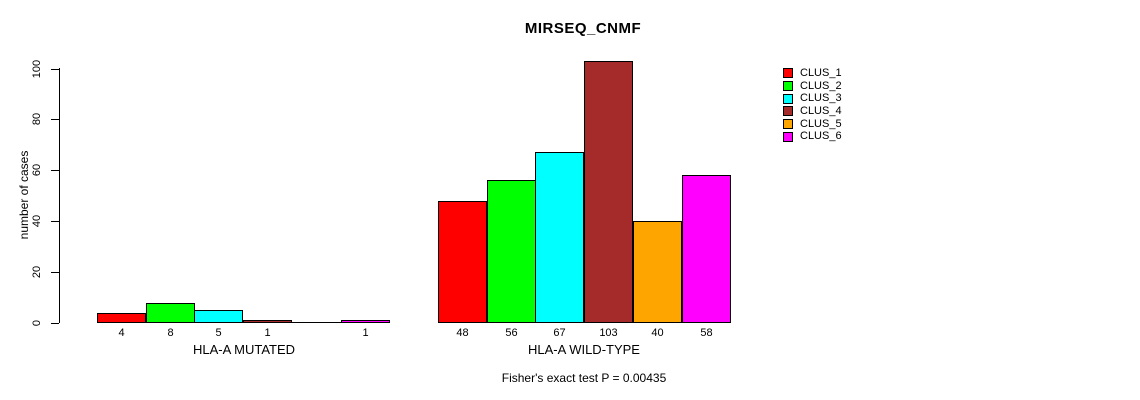  I want to click on legend-label: CLUS_2, so click(821, 85).